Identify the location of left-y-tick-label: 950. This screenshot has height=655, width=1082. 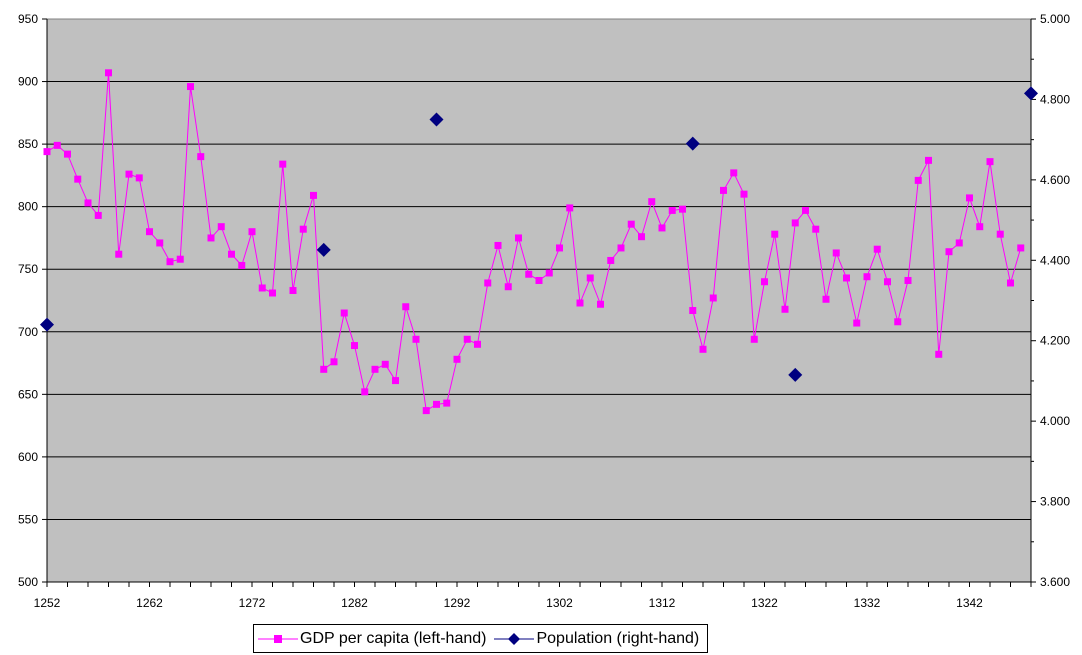
(28, 19).